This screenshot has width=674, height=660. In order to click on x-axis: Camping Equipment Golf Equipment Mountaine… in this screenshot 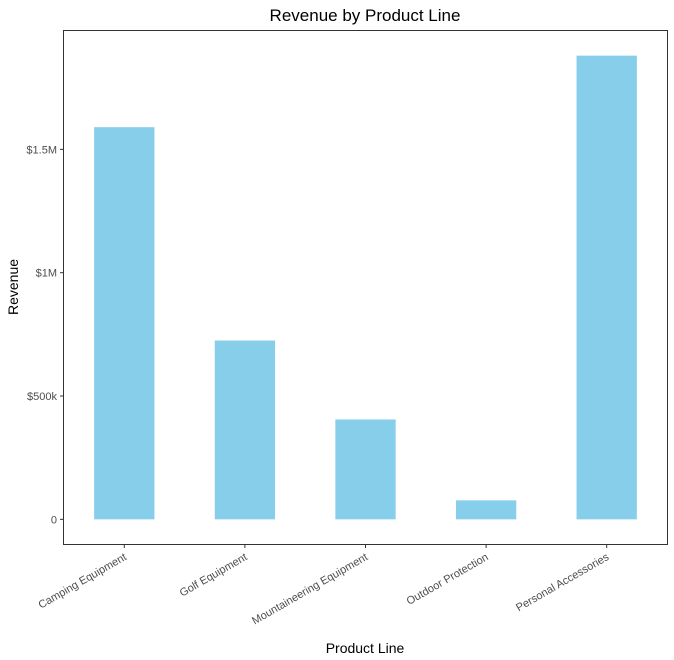, I will do `click(324, 585)`.